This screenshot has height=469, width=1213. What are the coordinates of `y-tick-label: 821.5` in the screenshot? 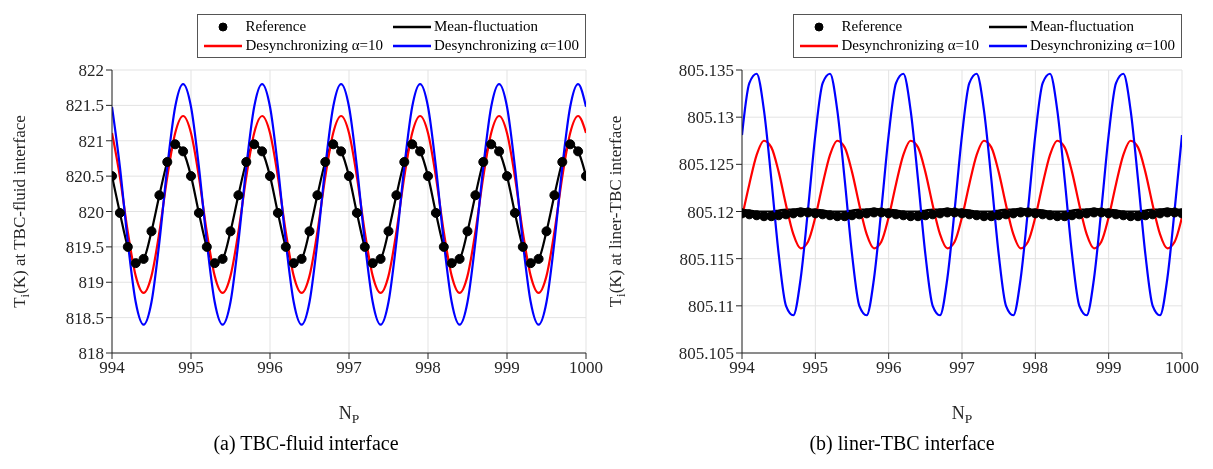 It's located at (84, 106).